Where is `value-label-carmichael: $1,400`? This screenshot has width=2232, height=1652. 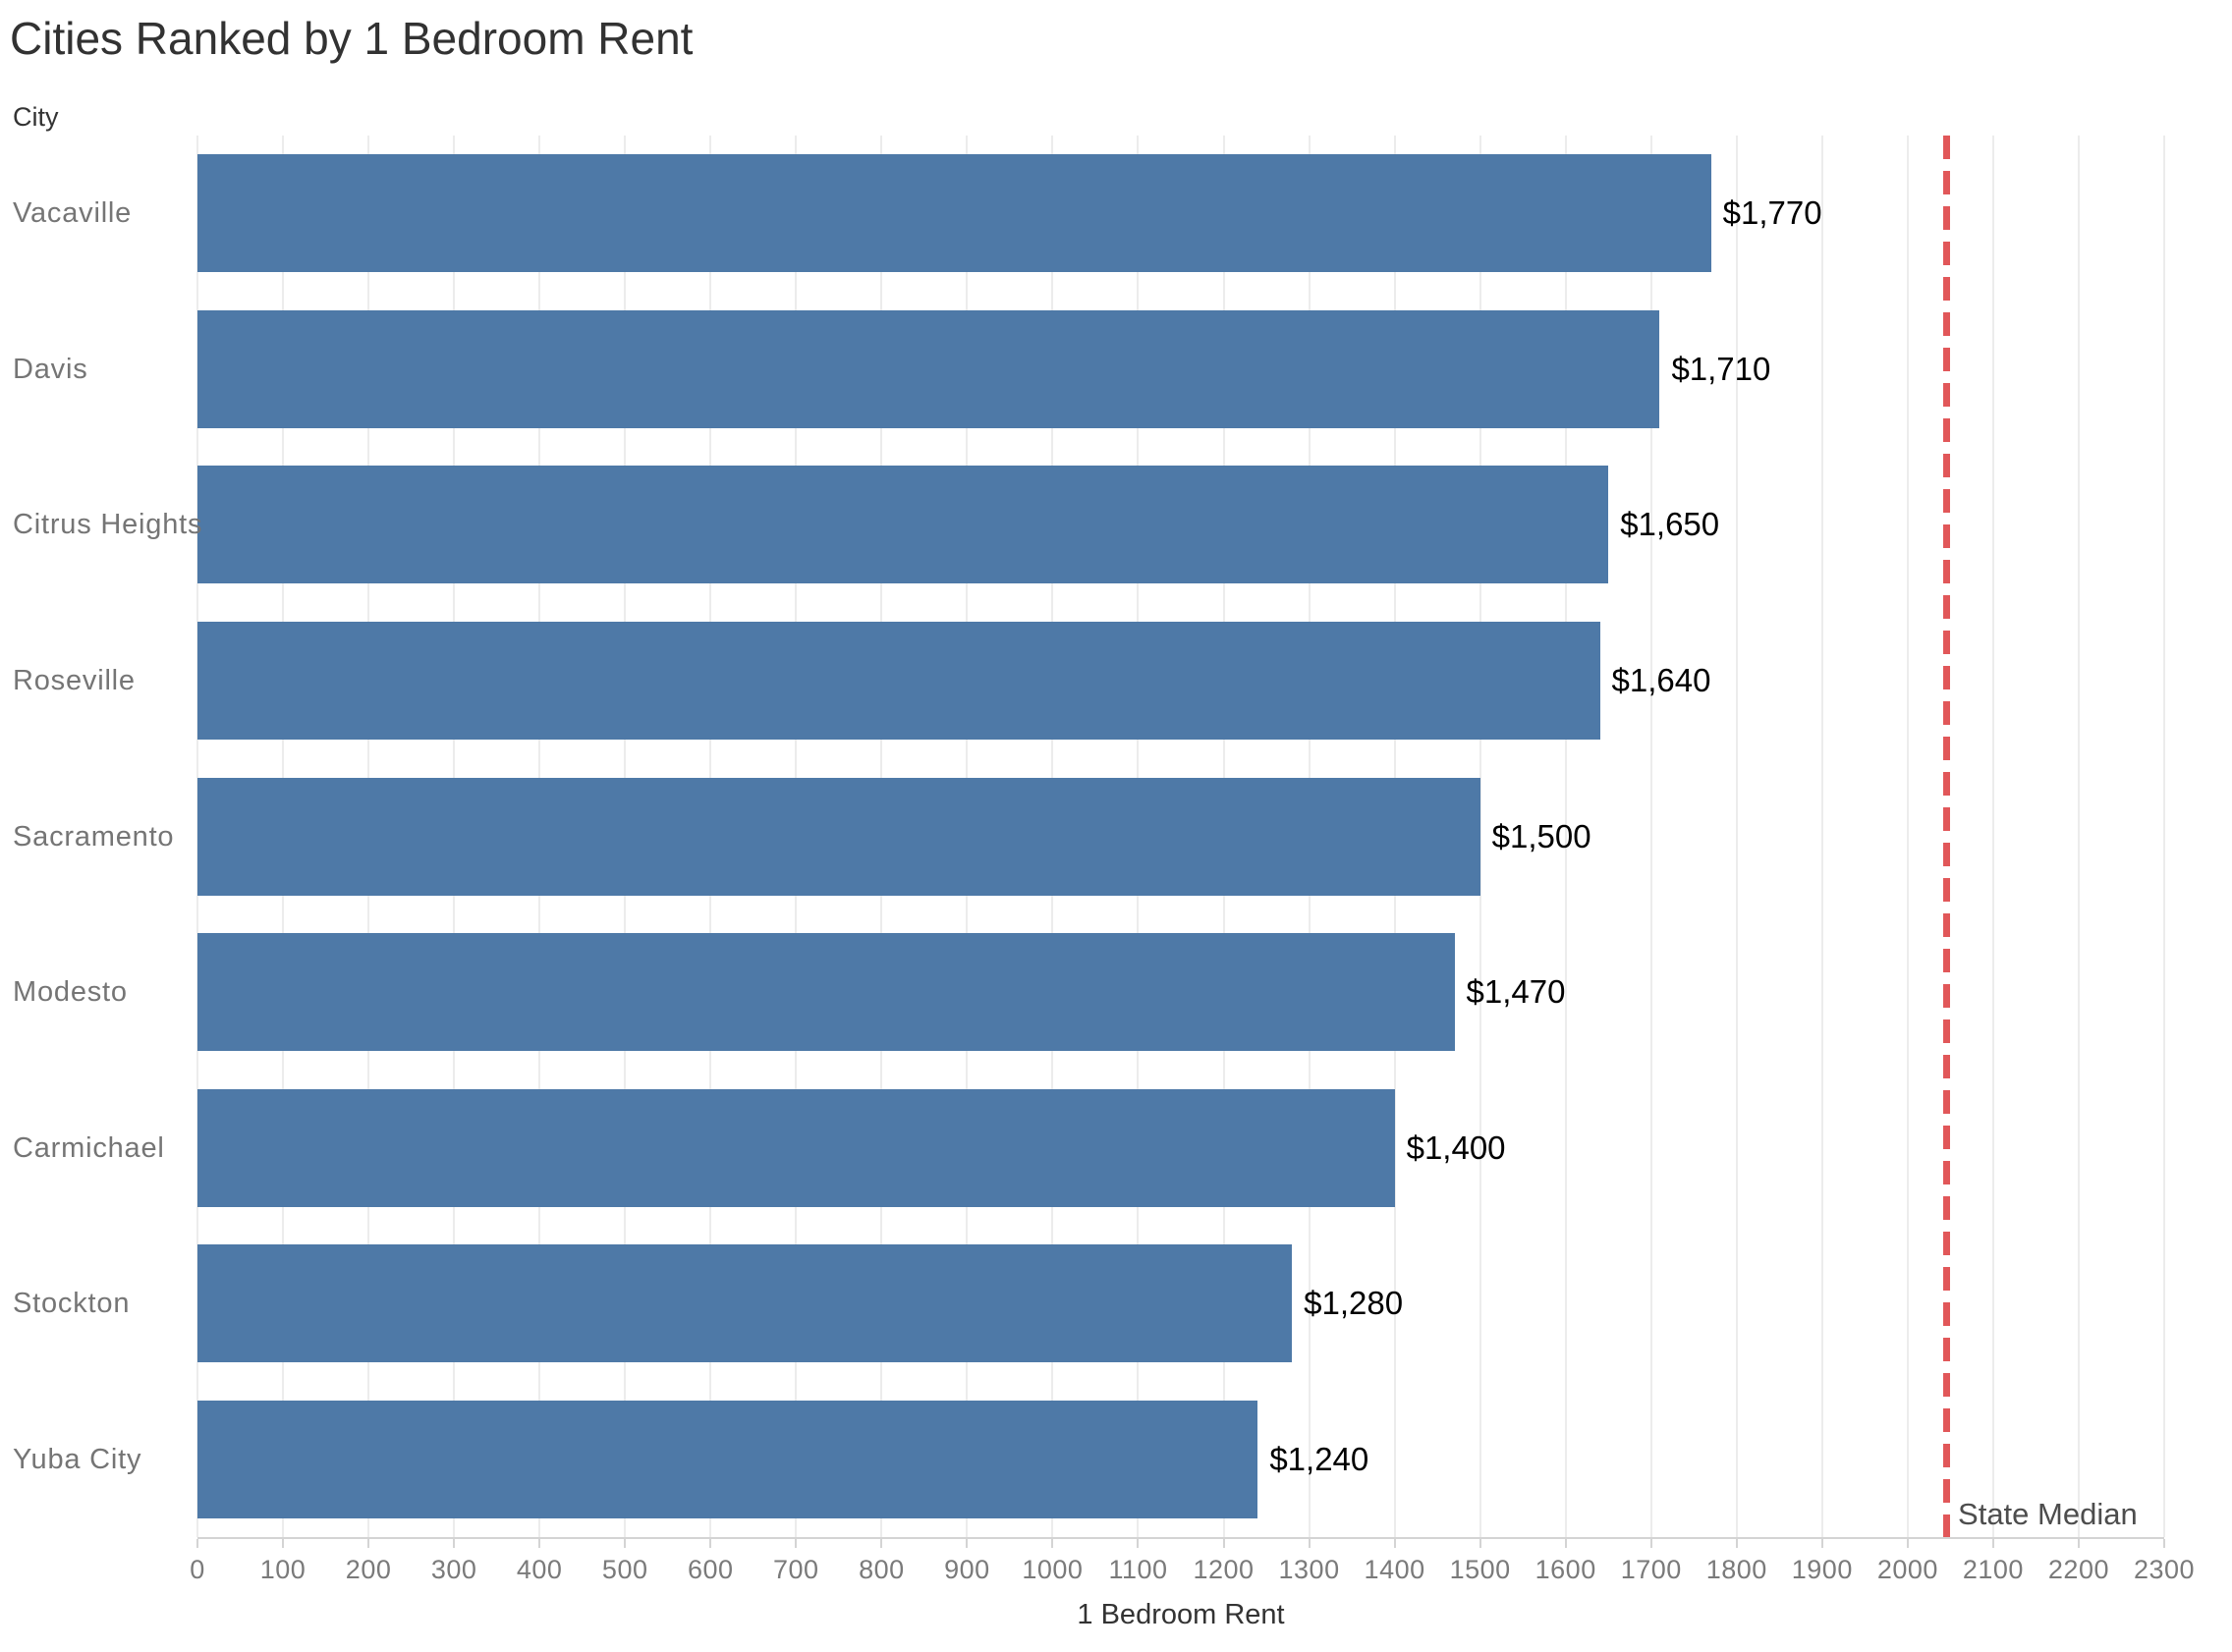
value-label-carmichael: $1,400 is located at coordinates (1456, 1147).